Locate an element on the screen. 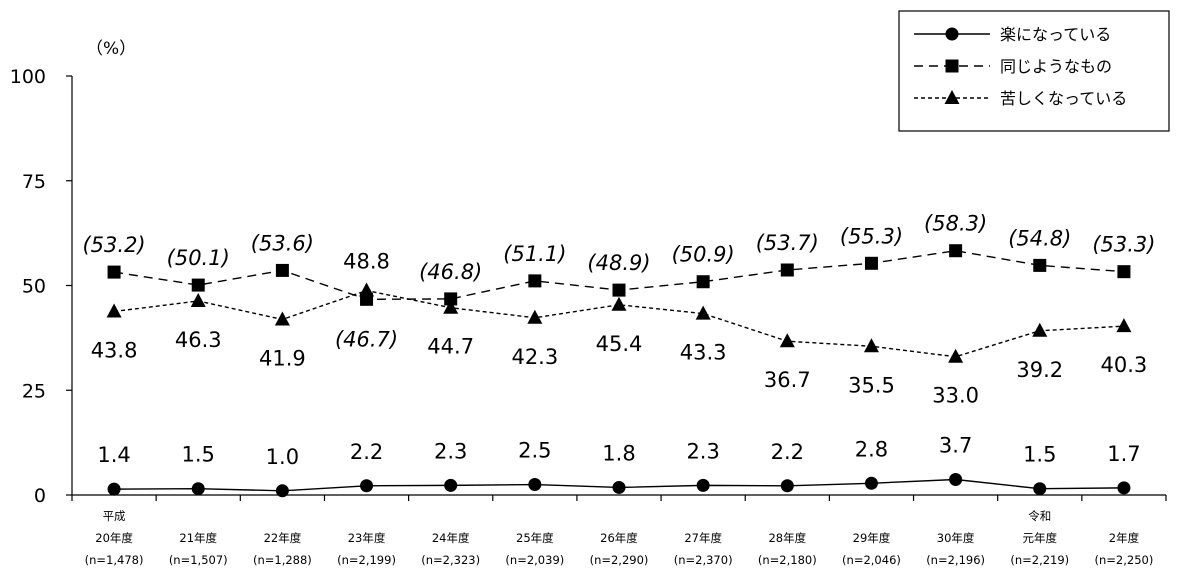  category-n-label: (n=1,288) is located at coordinates (282, 560).